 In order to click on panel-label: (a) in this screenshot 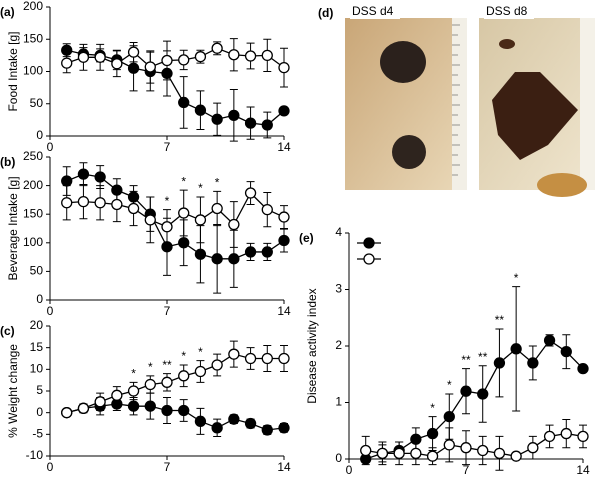, I will do `click(7, 12)`.